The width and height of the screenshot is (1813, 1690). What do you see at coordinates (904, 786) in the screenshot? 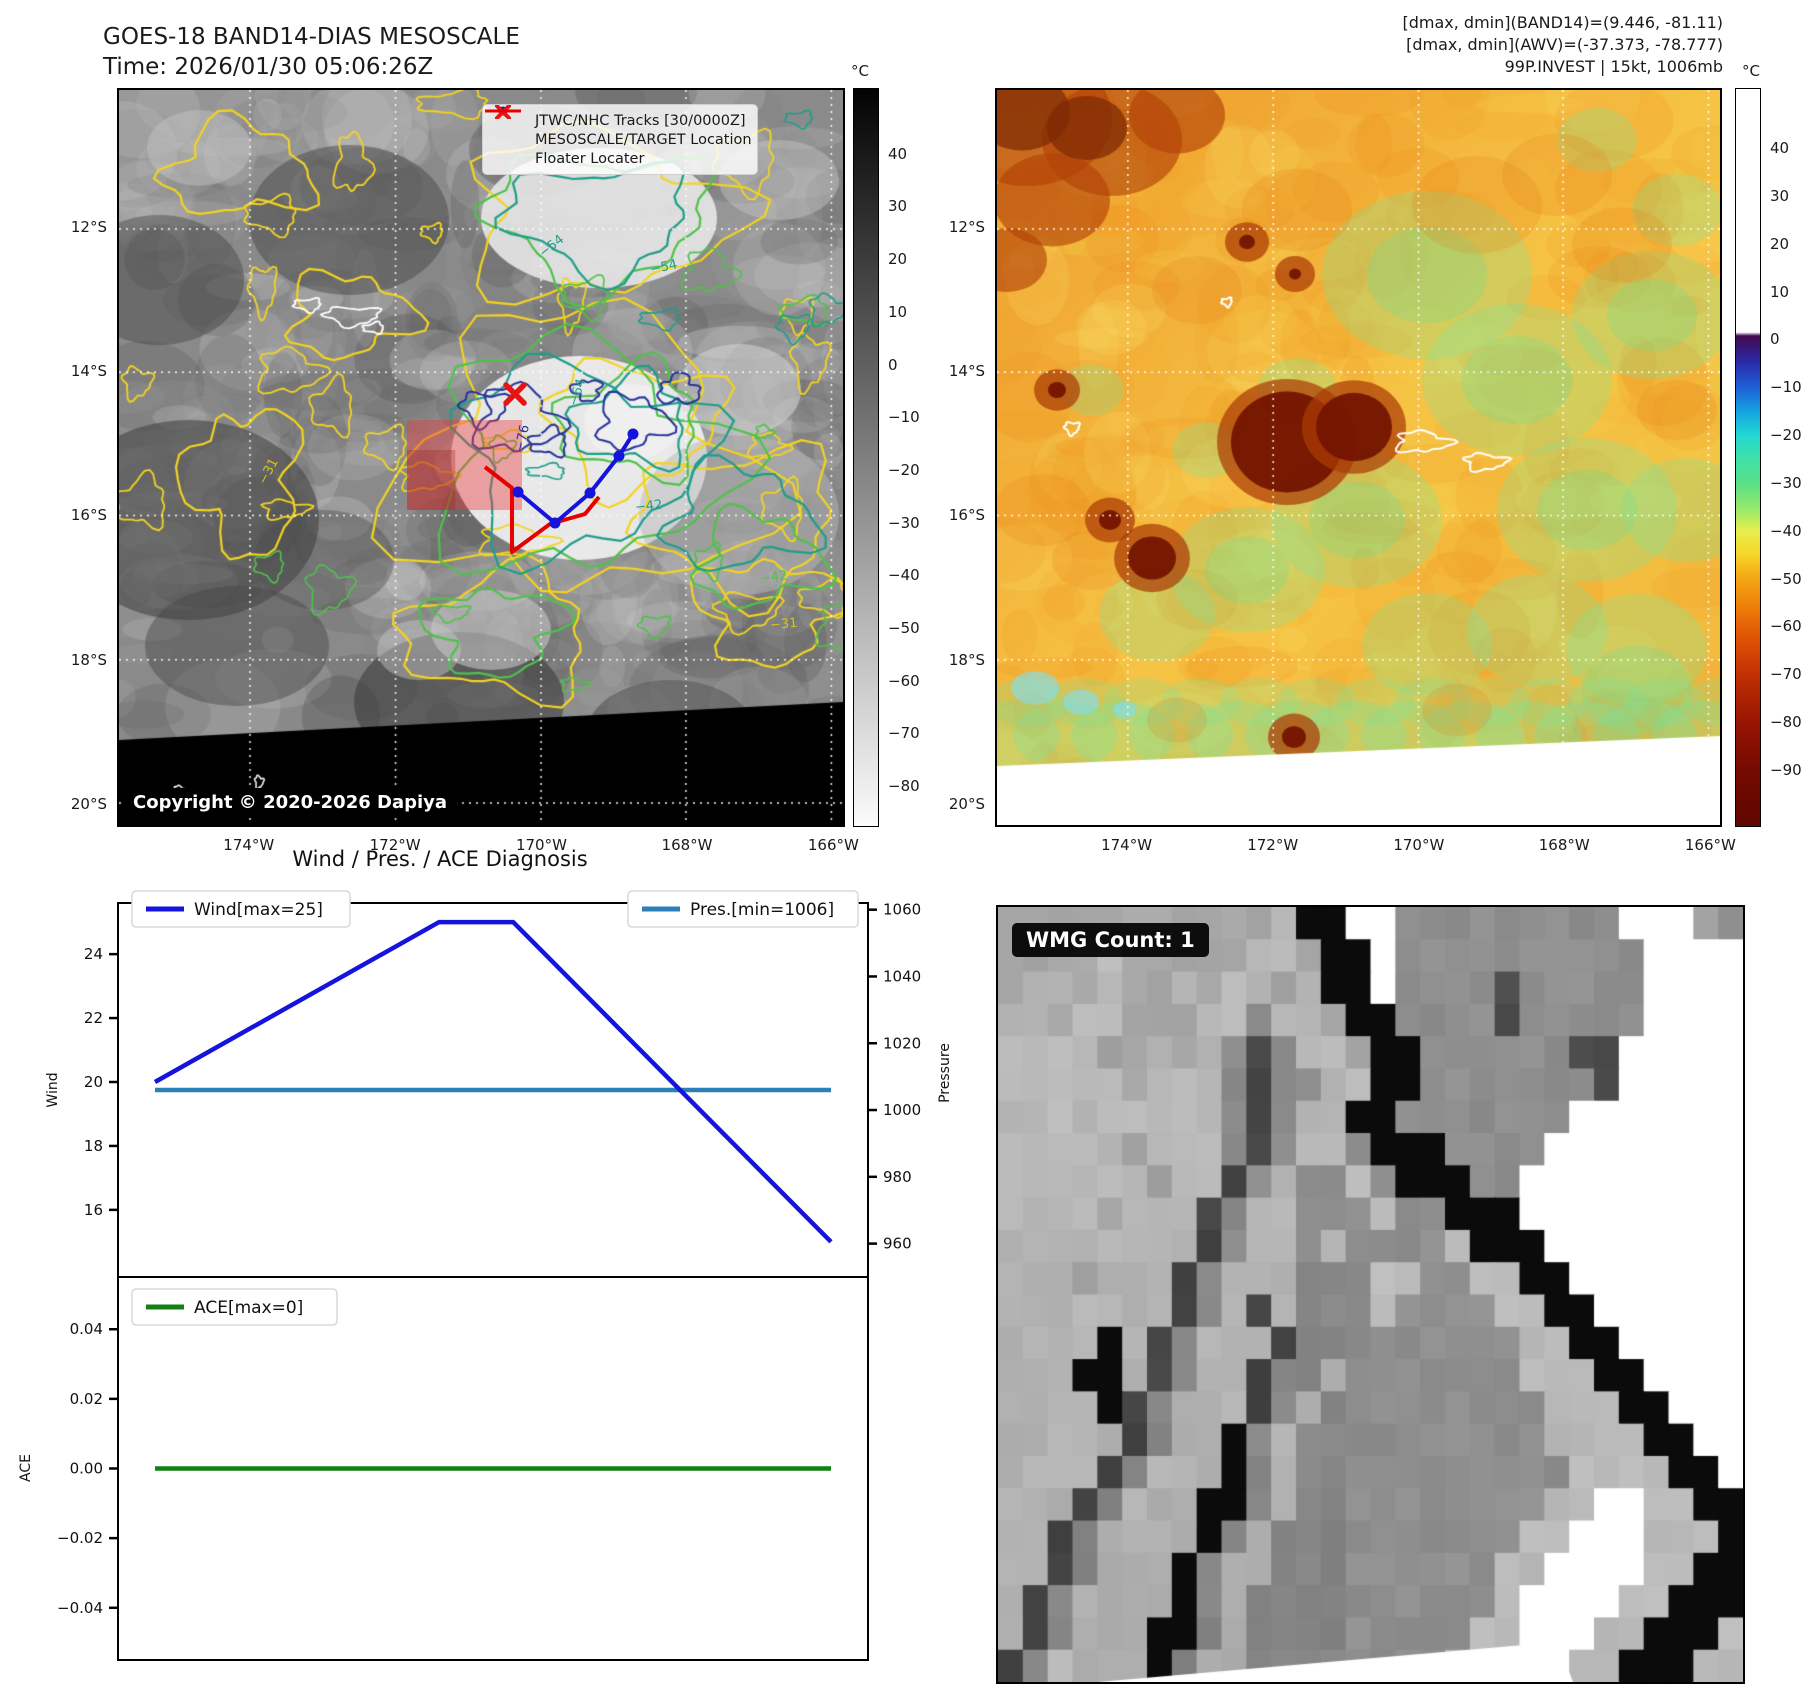
I see `ir-colorbar-tick: −80` at bounding box center [904, 786].